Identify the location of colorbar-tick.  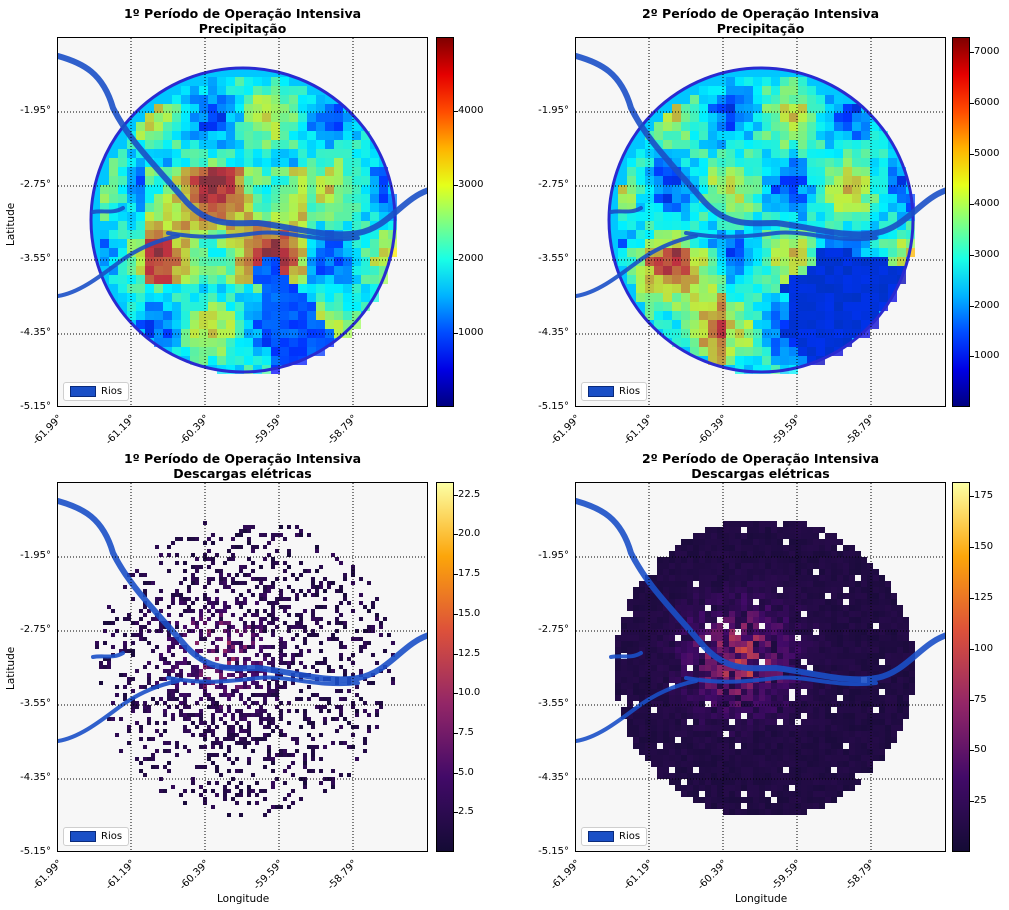
(456, 733).